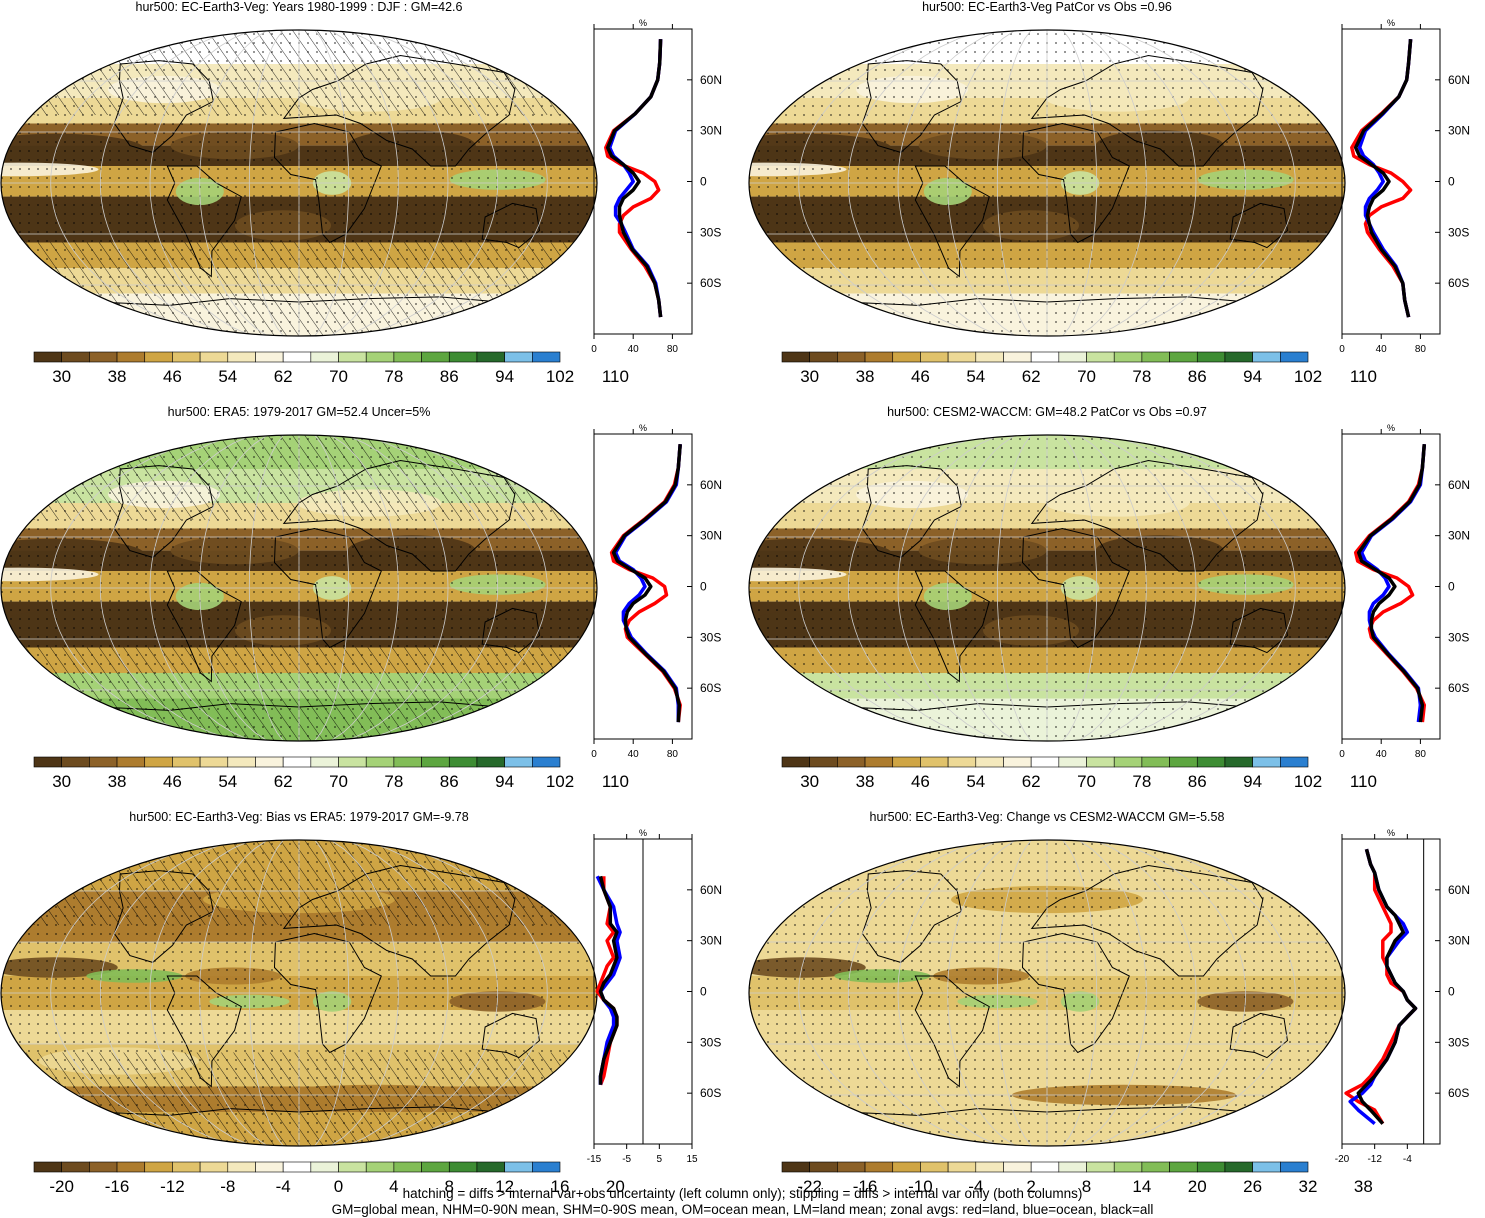  What do you see at coordinates (809, 781) in the screenshot?
I see `colorbar-tick-label: 30` at bounding box center [809, 781].